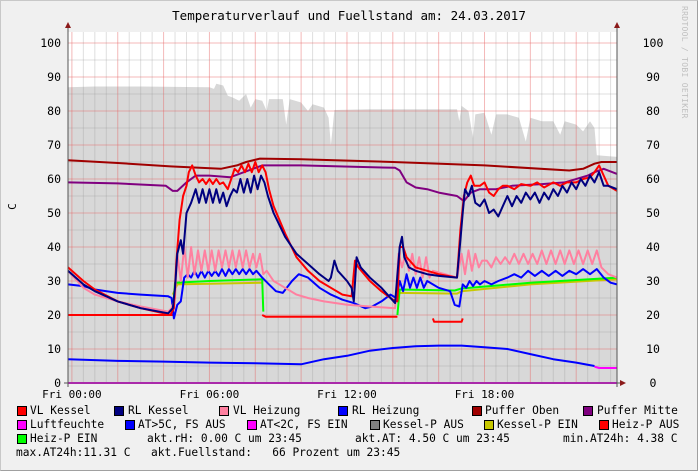 This screenshot has height=471, width=698. What do you see at coordinates (342, 183) in the screenshot?
I see `series-puffer-mitte-line` at bounding box center [342, 183].